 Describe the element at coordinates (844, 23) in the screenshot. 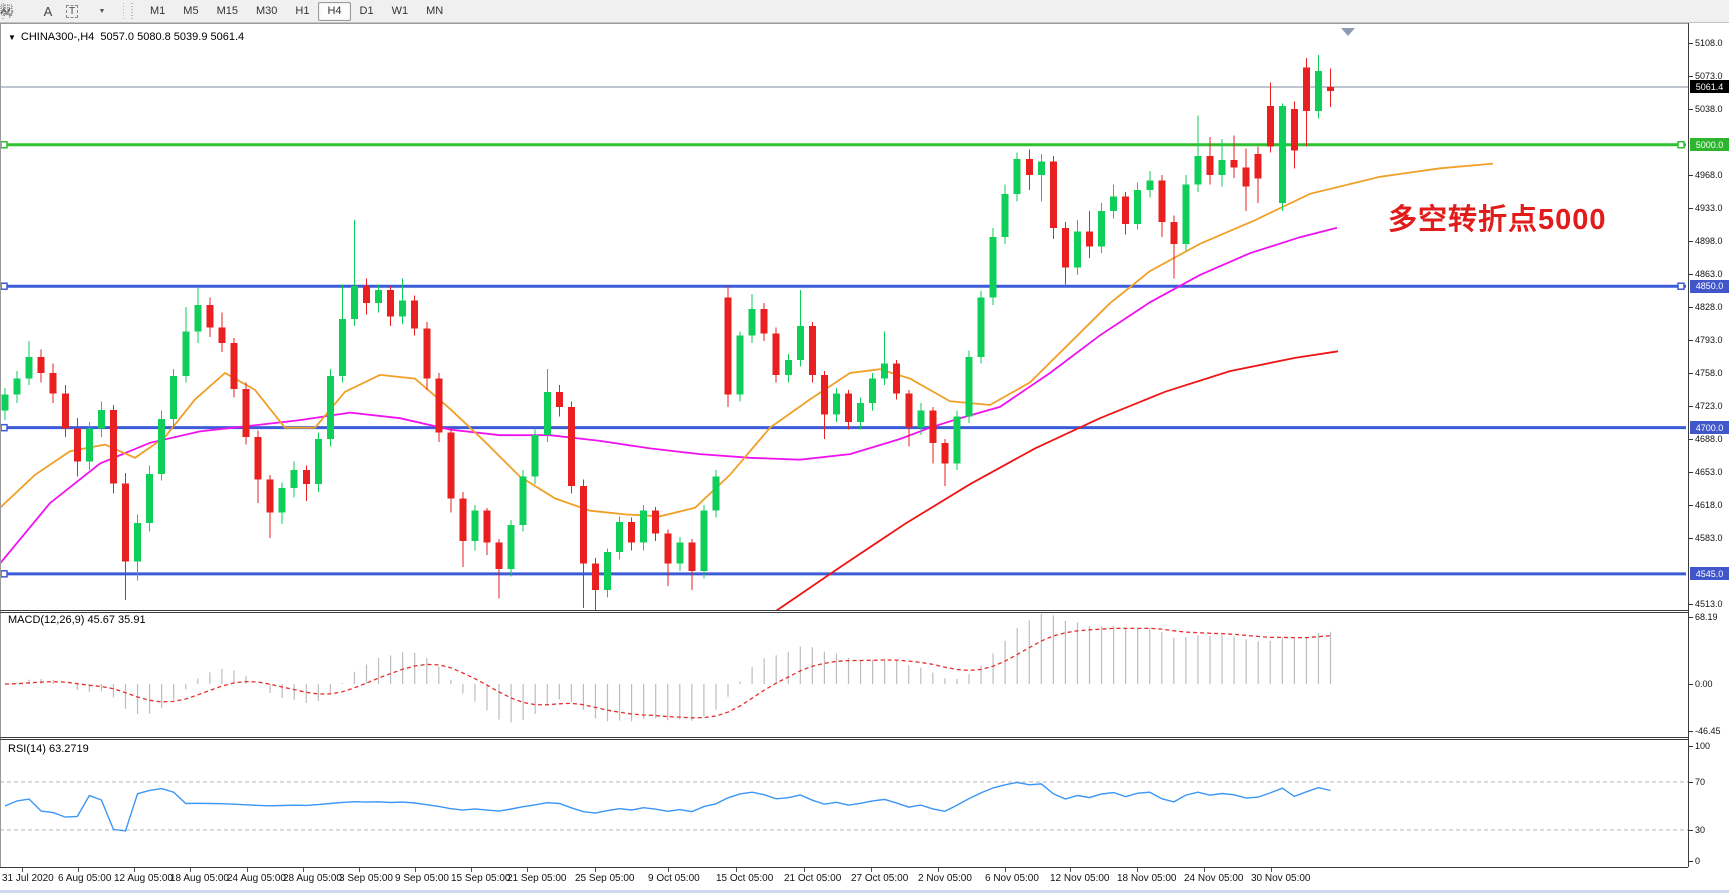

I see `chart-top-border` at that location.